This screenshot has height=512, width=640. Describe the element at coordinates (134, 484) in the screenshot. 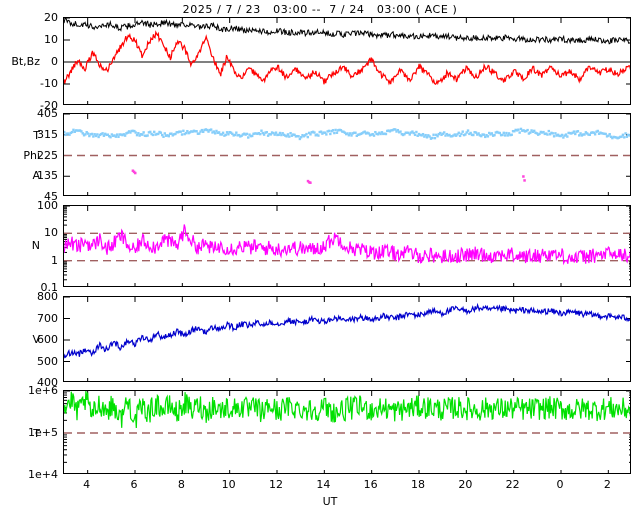

I see `xtick-1: 6` at that location.